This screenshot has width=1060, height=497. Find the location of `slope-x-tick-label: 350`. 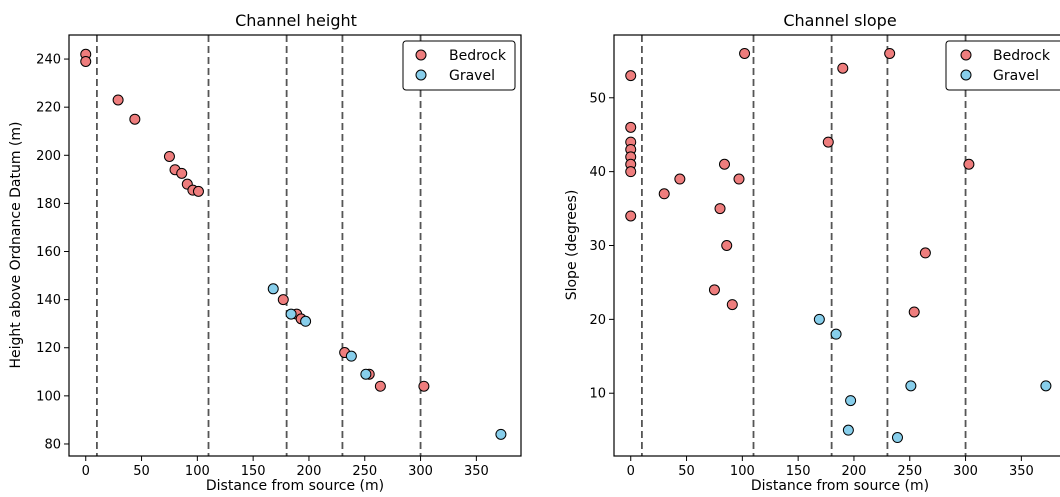

slope-x-tick-label: 350 is located at coordinates (1021, 471).